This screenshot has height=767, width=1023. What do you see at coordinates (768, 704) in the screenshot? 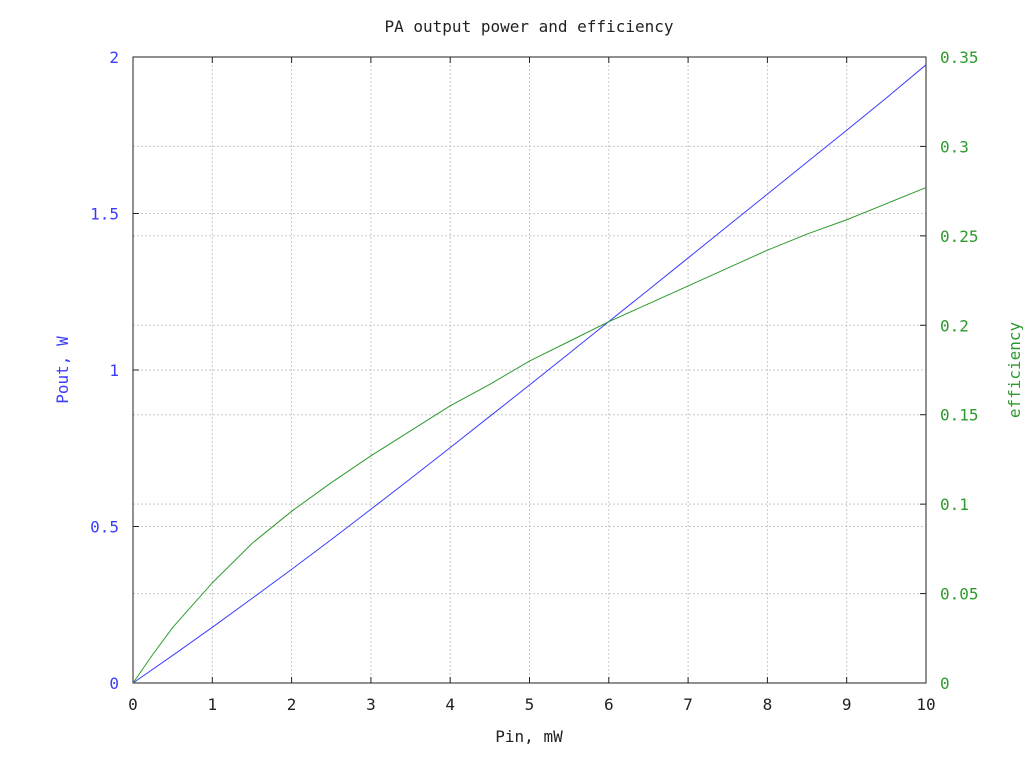
I see `x-tick-label: 8` at bounding box center [768, 704].